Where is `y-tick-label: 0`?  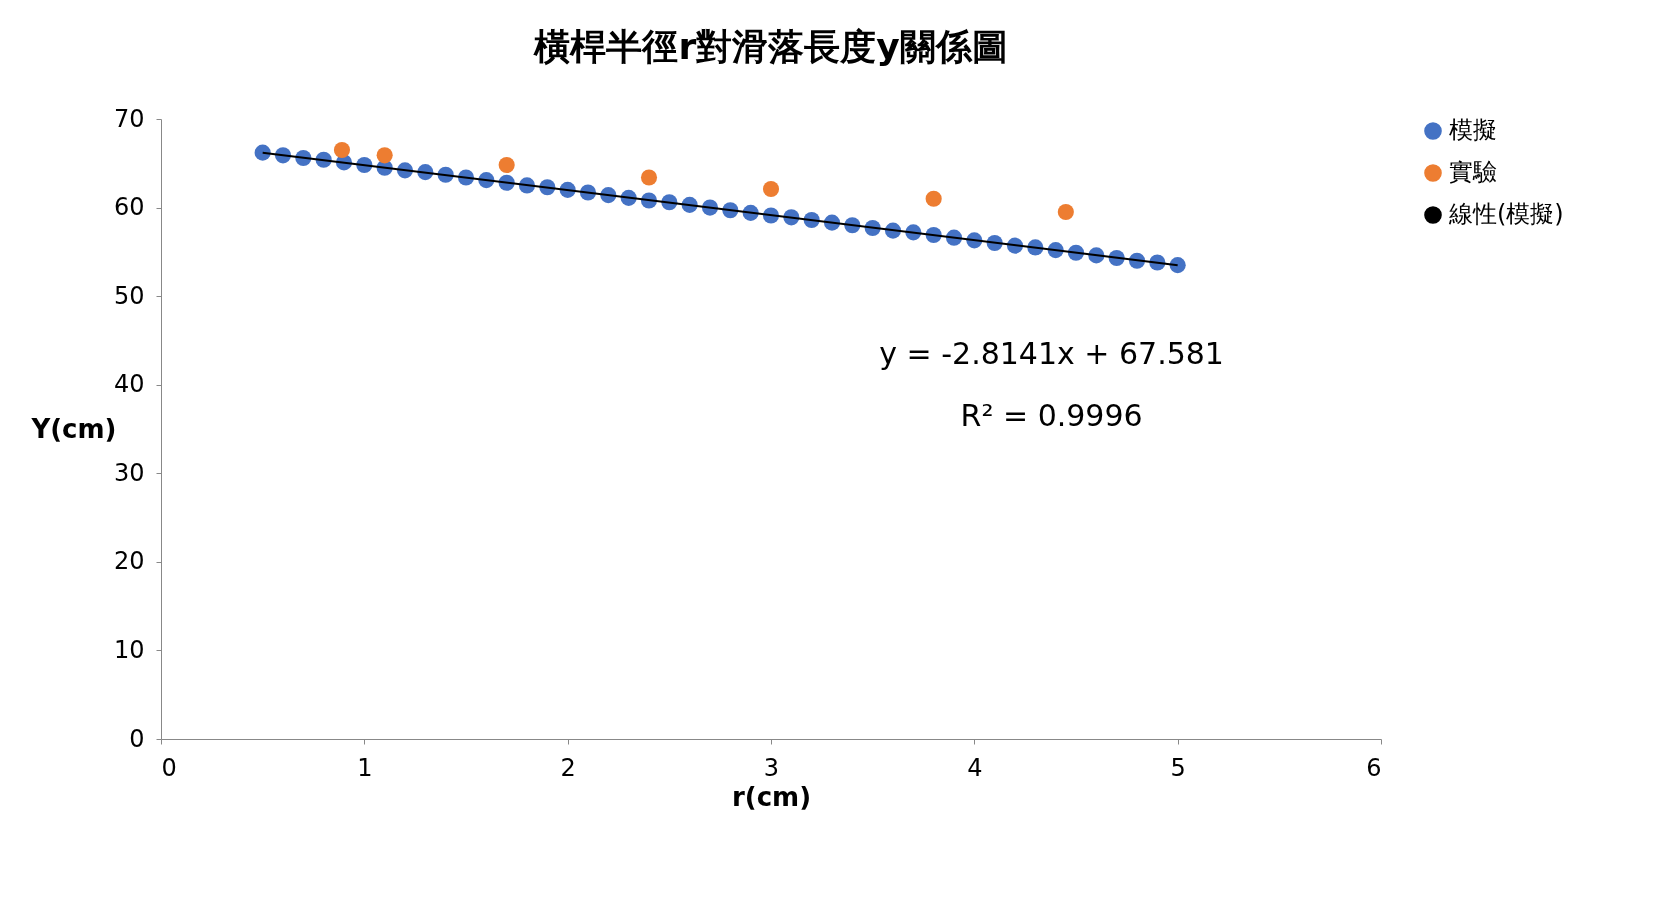 y-tick-label: 0 is located at coordinates (137, 738).